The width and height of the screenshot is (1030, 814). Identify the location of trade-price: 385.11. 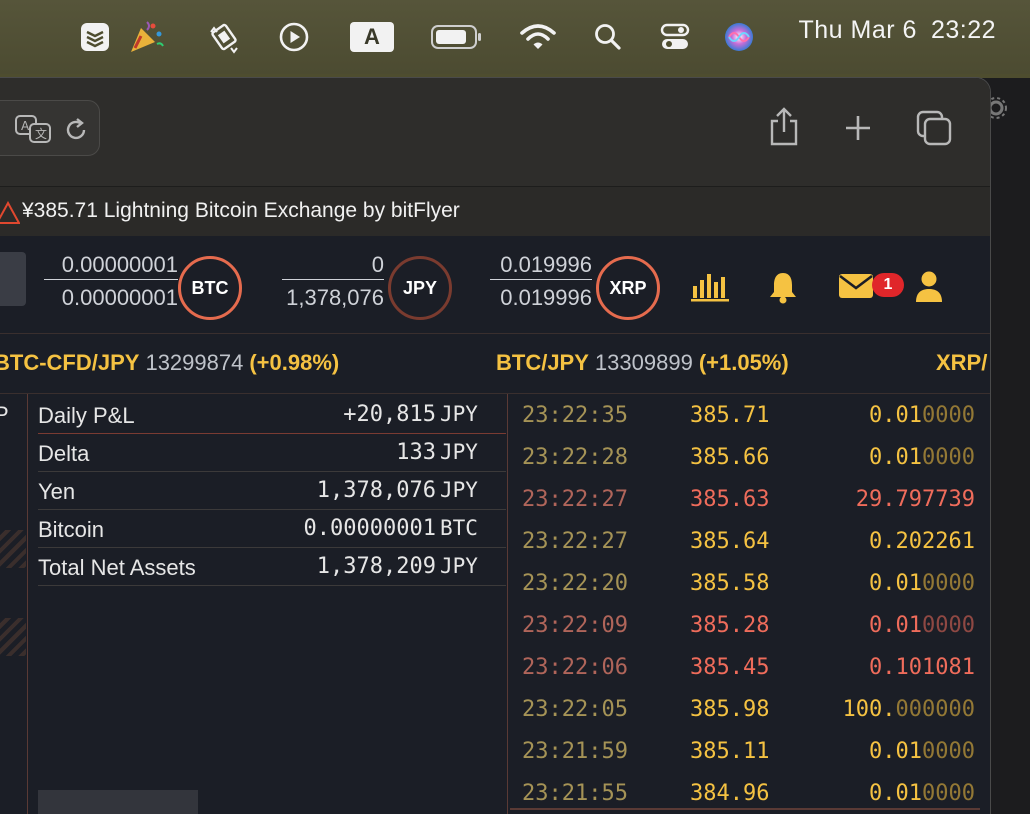
(730, 751).